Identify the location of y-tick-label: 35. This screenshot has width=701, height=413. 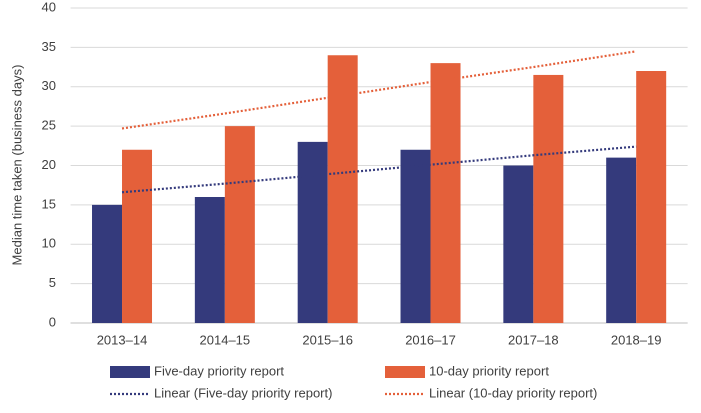
(49, 46).